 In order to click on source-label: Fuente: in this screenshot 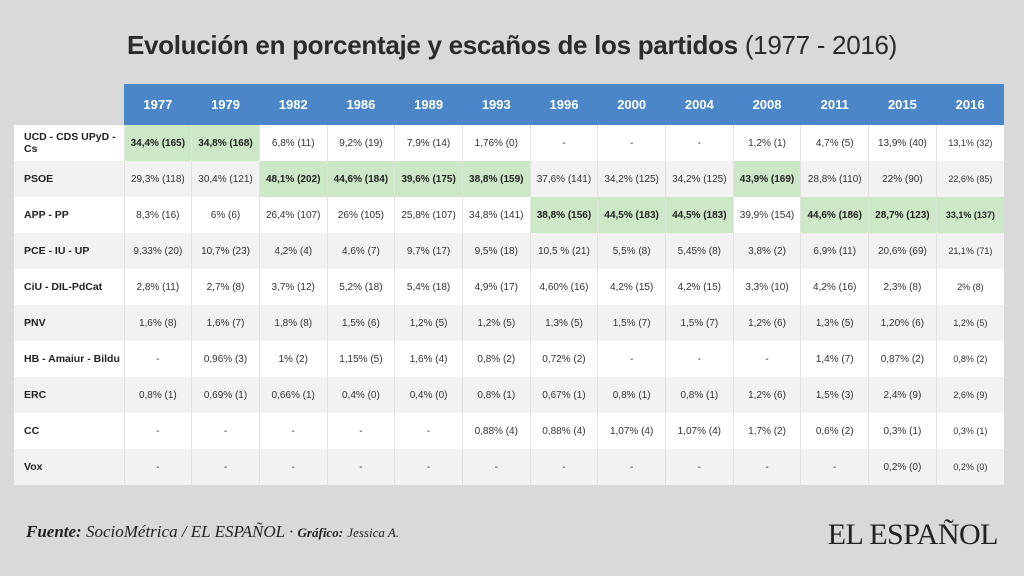, I will do `click(54, 531)`.